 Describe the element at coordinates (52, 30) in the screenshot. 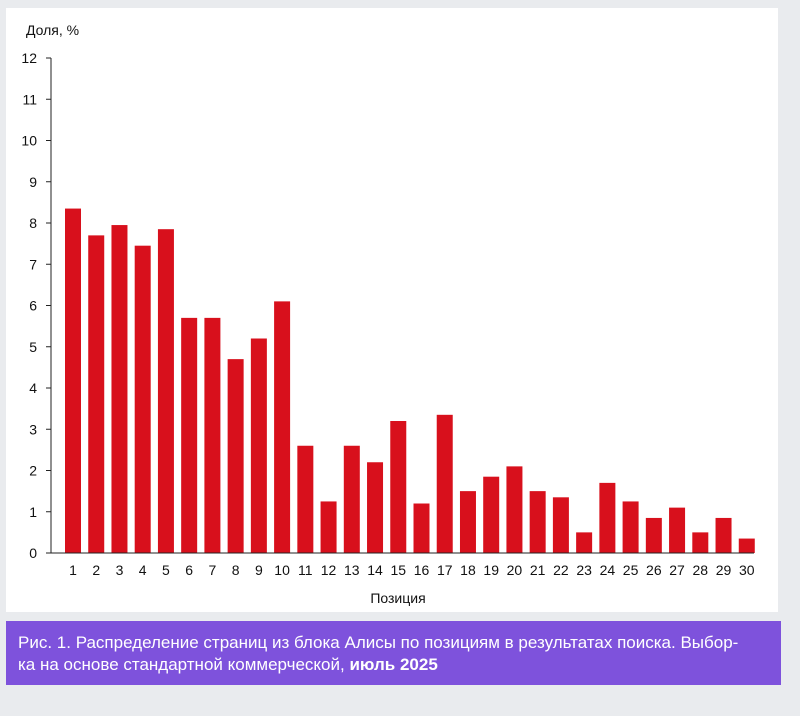

I see `y-axis-title: Доля, %` at that location.